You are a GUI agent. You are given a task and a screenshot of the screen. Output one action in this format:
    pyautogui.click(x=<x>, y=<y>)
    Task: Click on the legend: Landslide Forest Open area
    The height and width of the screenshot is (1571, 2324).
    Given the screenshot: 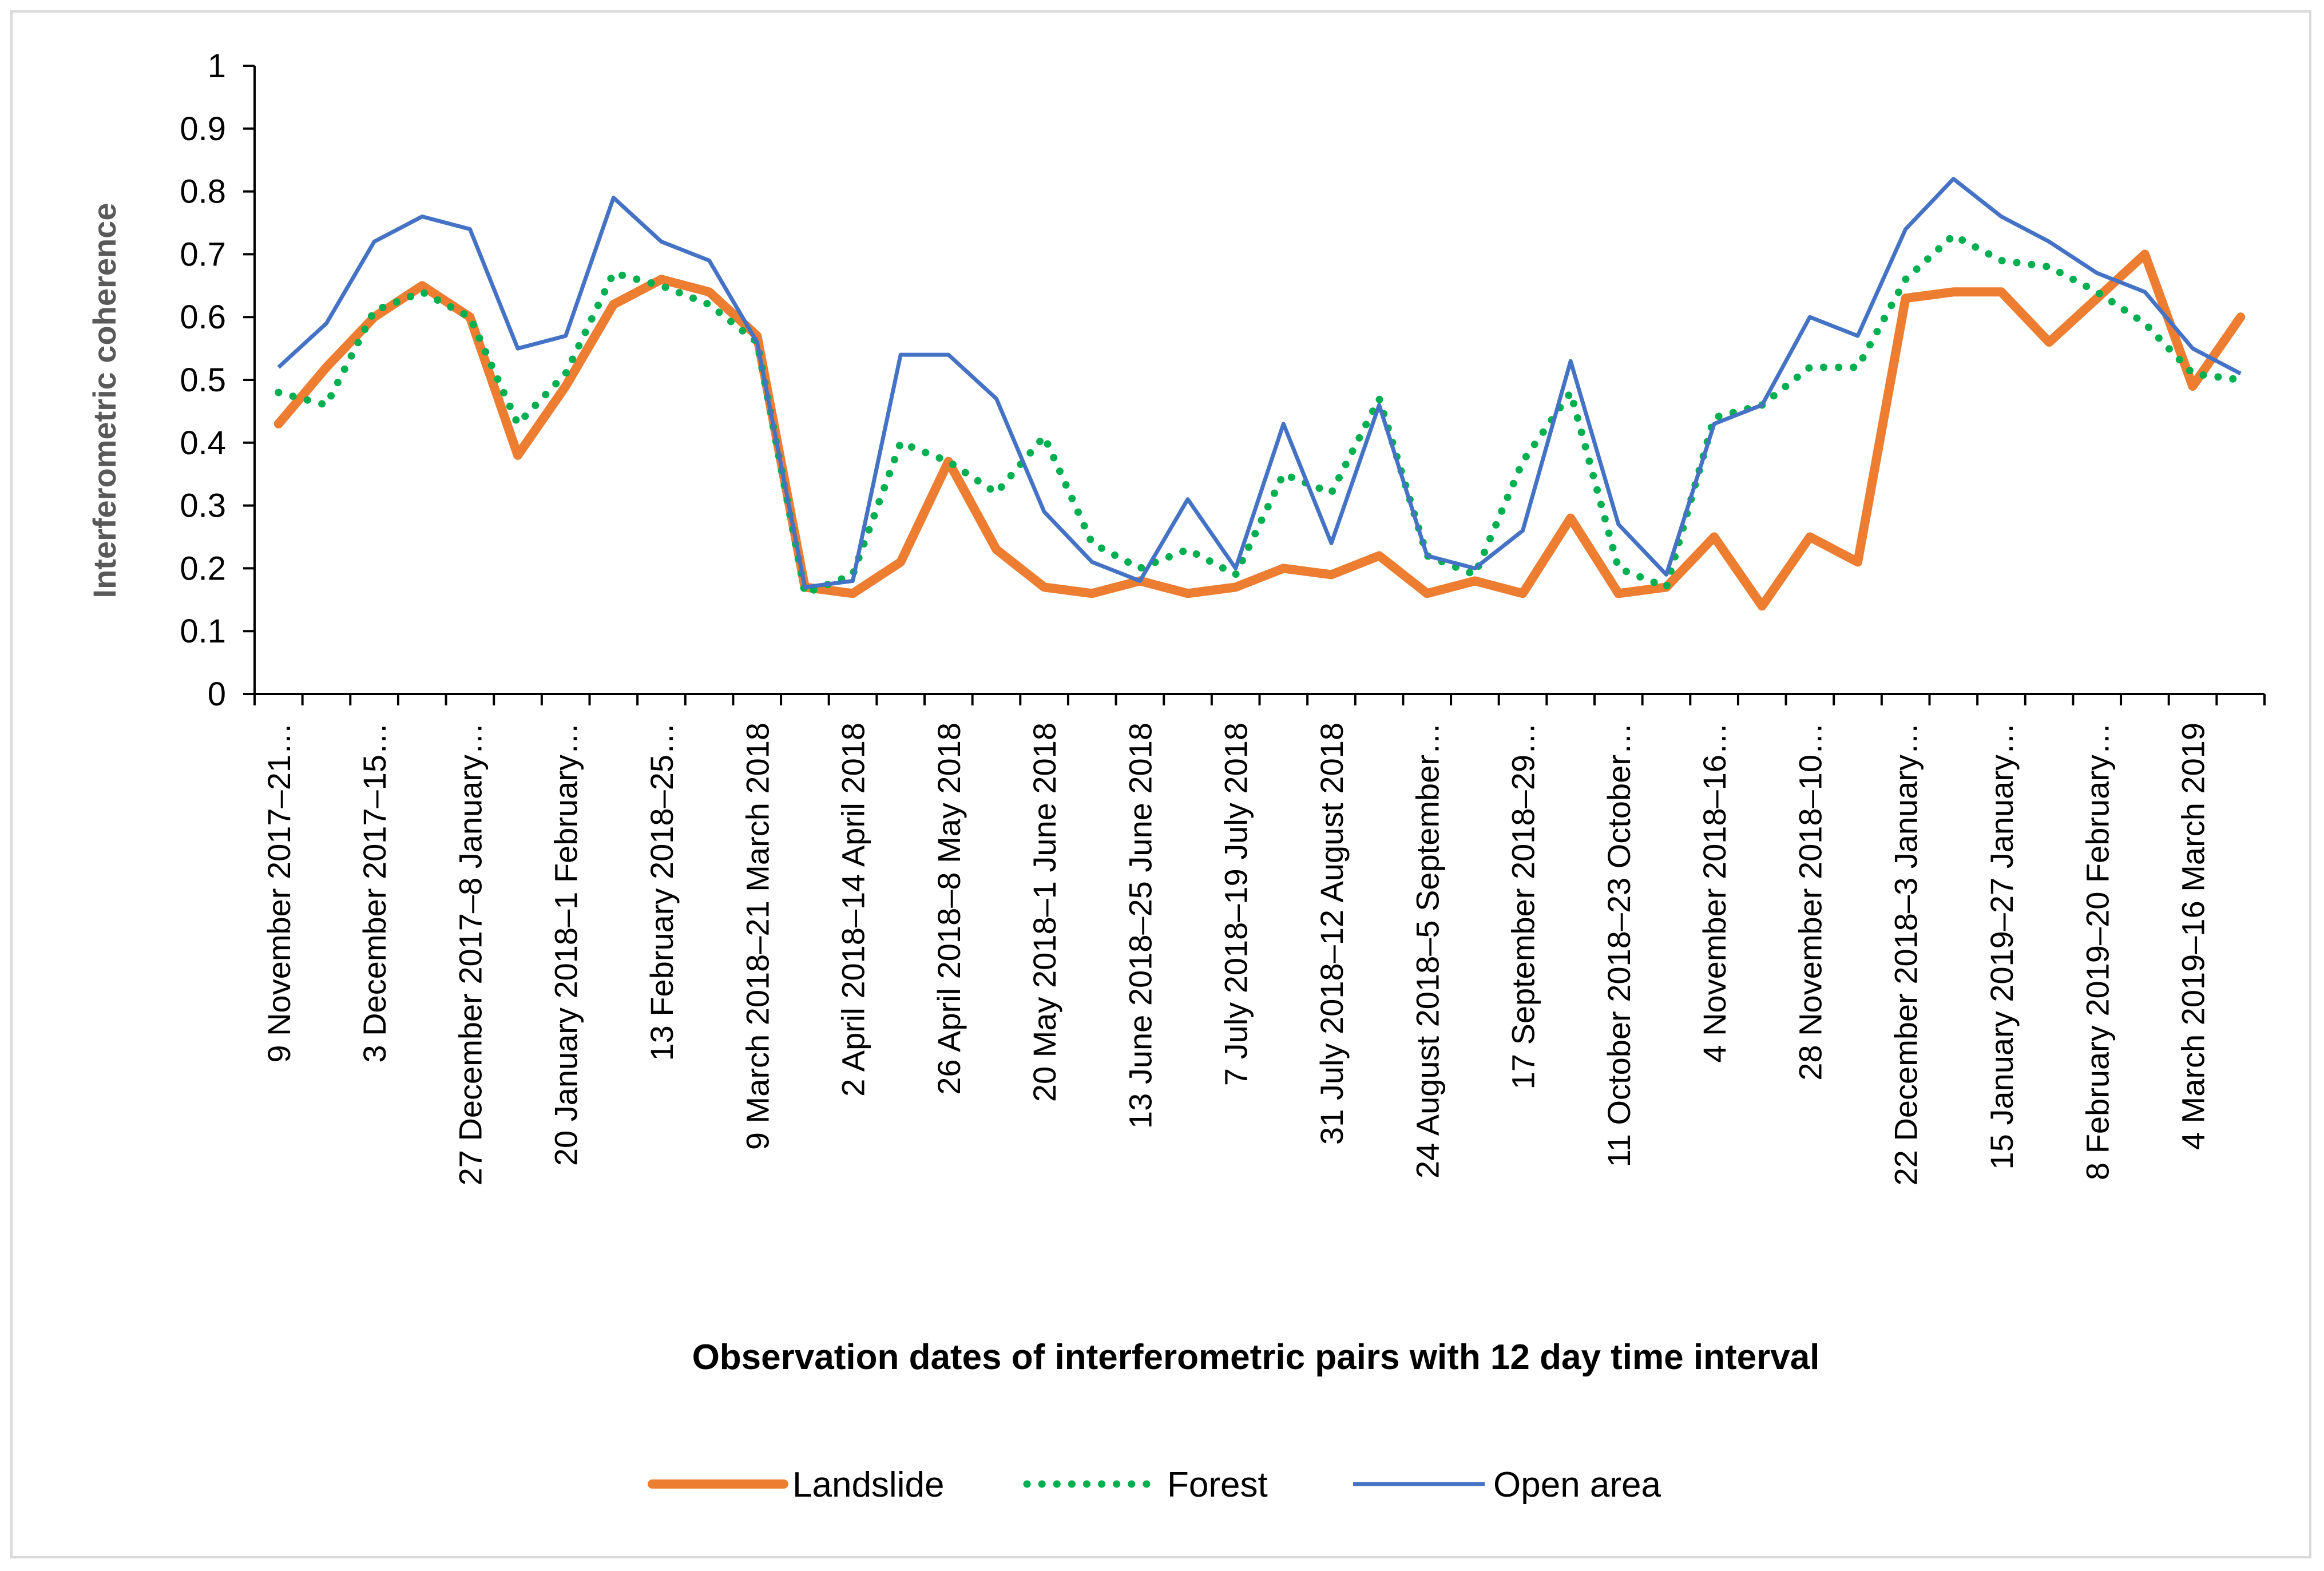 What is the action you would take?
    pyautogui.click(x=1154, y=1485)
    